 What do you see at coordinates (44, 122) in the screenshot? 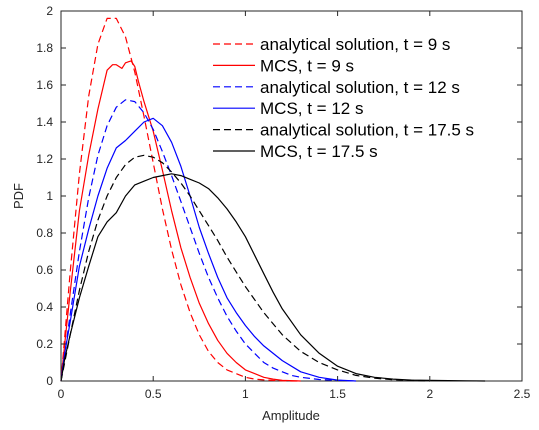
I see `y-tick-label: 1.4` at bounding box center [44, 122].